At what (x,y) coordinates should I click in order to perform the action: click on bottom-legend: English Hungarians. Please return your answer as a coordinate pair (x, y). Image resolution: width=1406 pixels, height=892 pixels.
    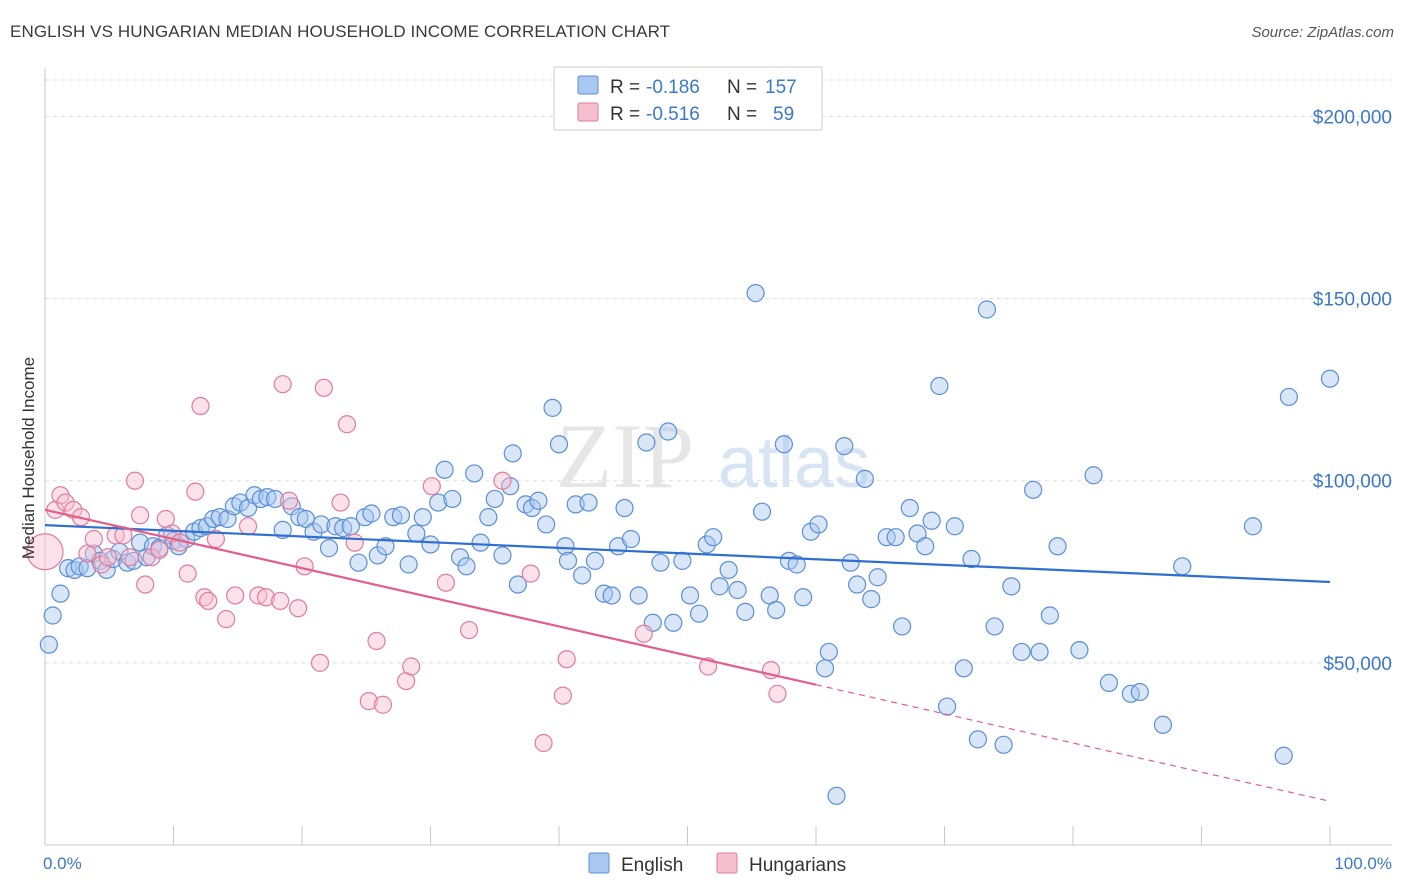
    Looking at the image, I should click on (717, 864).